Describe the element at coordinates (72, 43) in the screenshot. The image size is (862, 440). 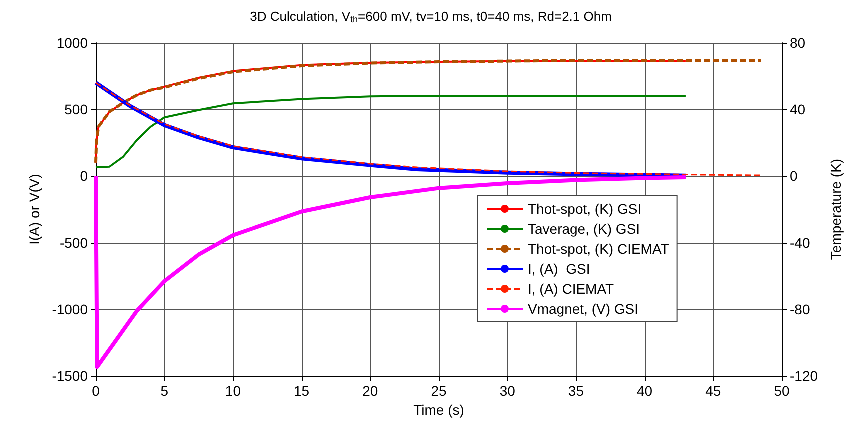
I see `y-tick-label: 1000` at that location.